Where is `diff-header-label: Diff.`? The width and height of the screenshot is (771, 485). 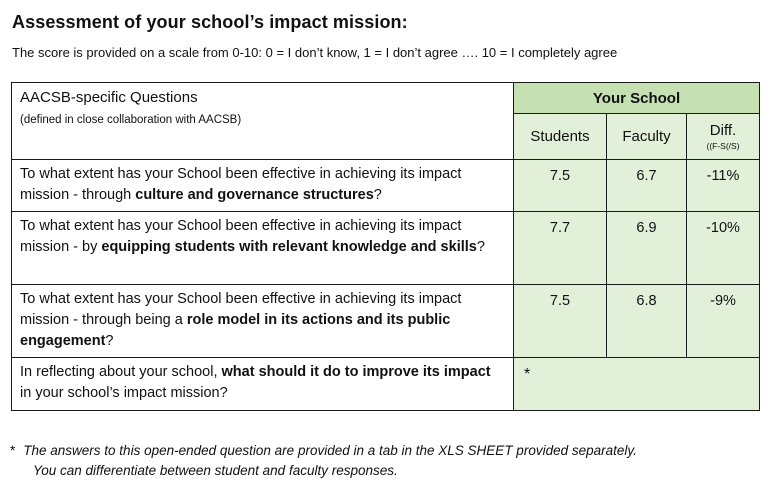
diff-header-label: Diff. is located at coordinates (723, 130).